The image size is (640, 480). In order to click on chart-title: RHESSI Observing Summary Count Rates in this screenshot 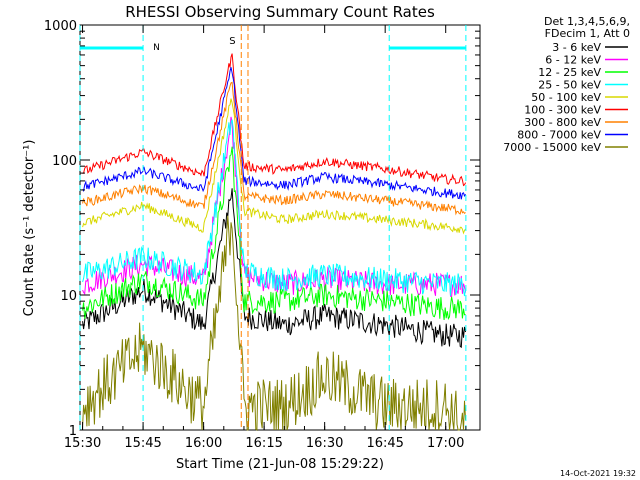, I will do `click(280, 12)`.